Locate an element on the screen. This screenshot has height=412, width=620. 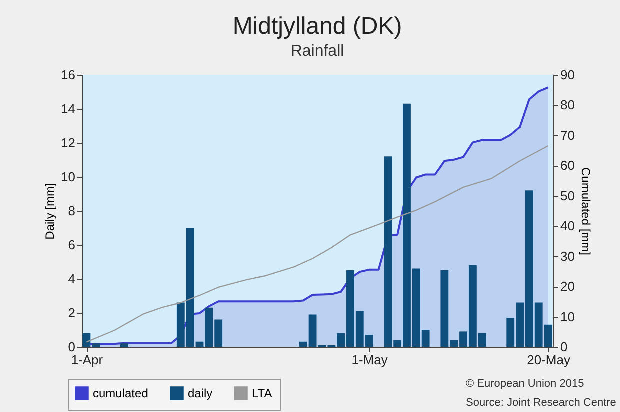
y2-tick-label: 0 is located at coordinates (564, 347).